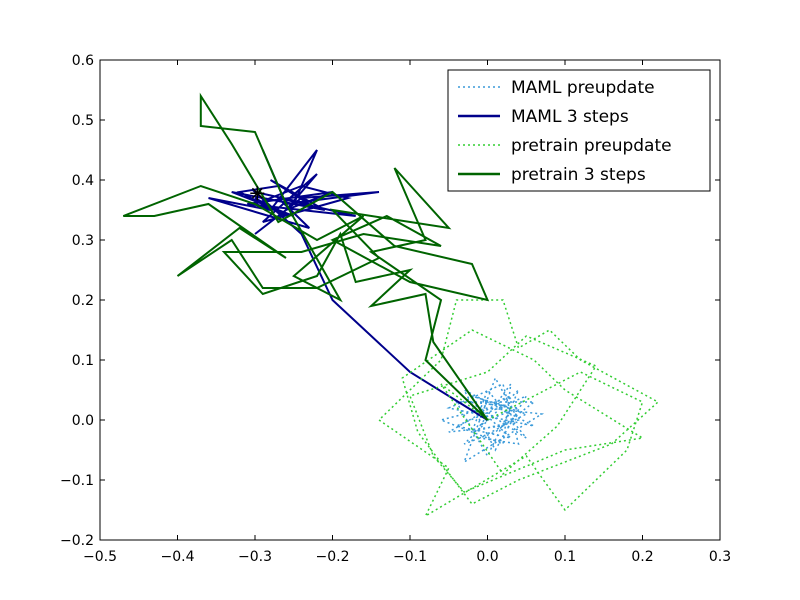 This screenshot has height=600, width=800. I want to click on x-tick-label: 0.0, so click(487, 557).